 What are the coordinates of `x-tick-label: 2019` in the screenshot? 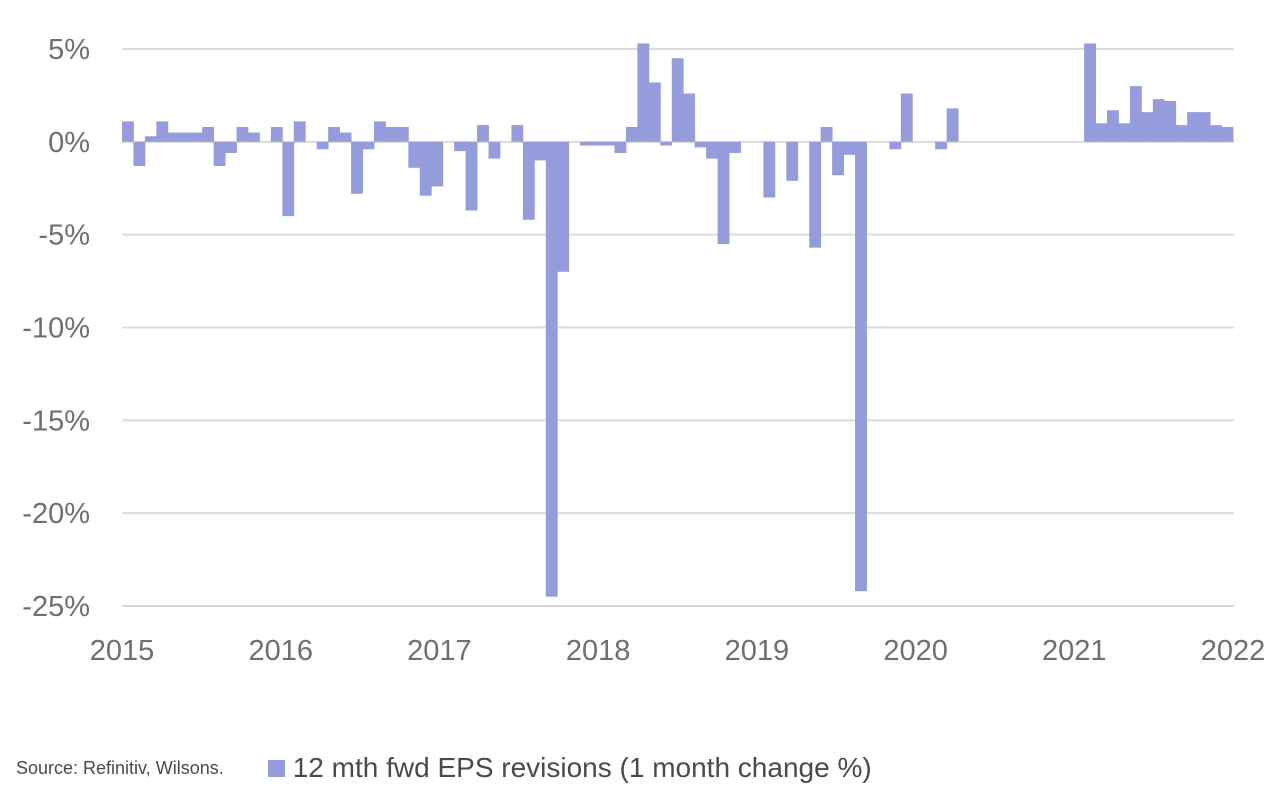 It's located at (757, 651).